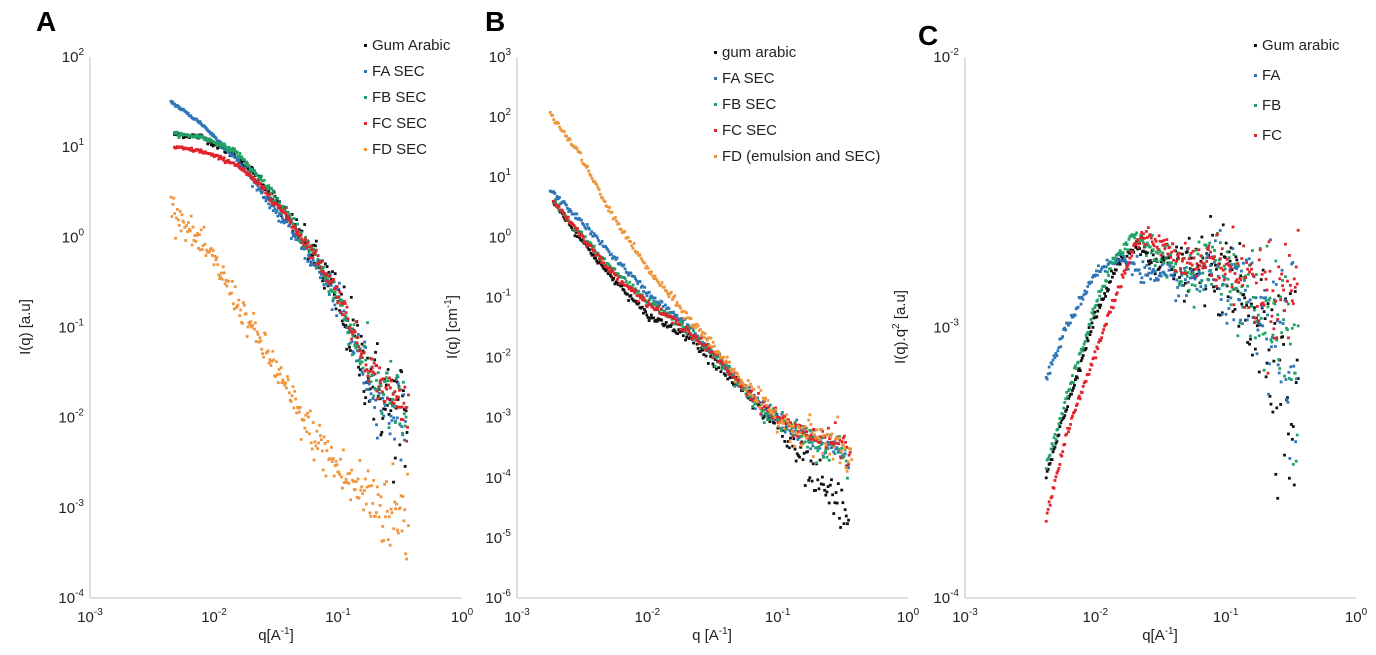 This screenshot has width=1376, height=655. What do you see at coordinates (71, 507) in the screenshot?
I see `y-tick-label: 10-3` at bounding box center [71, 507].